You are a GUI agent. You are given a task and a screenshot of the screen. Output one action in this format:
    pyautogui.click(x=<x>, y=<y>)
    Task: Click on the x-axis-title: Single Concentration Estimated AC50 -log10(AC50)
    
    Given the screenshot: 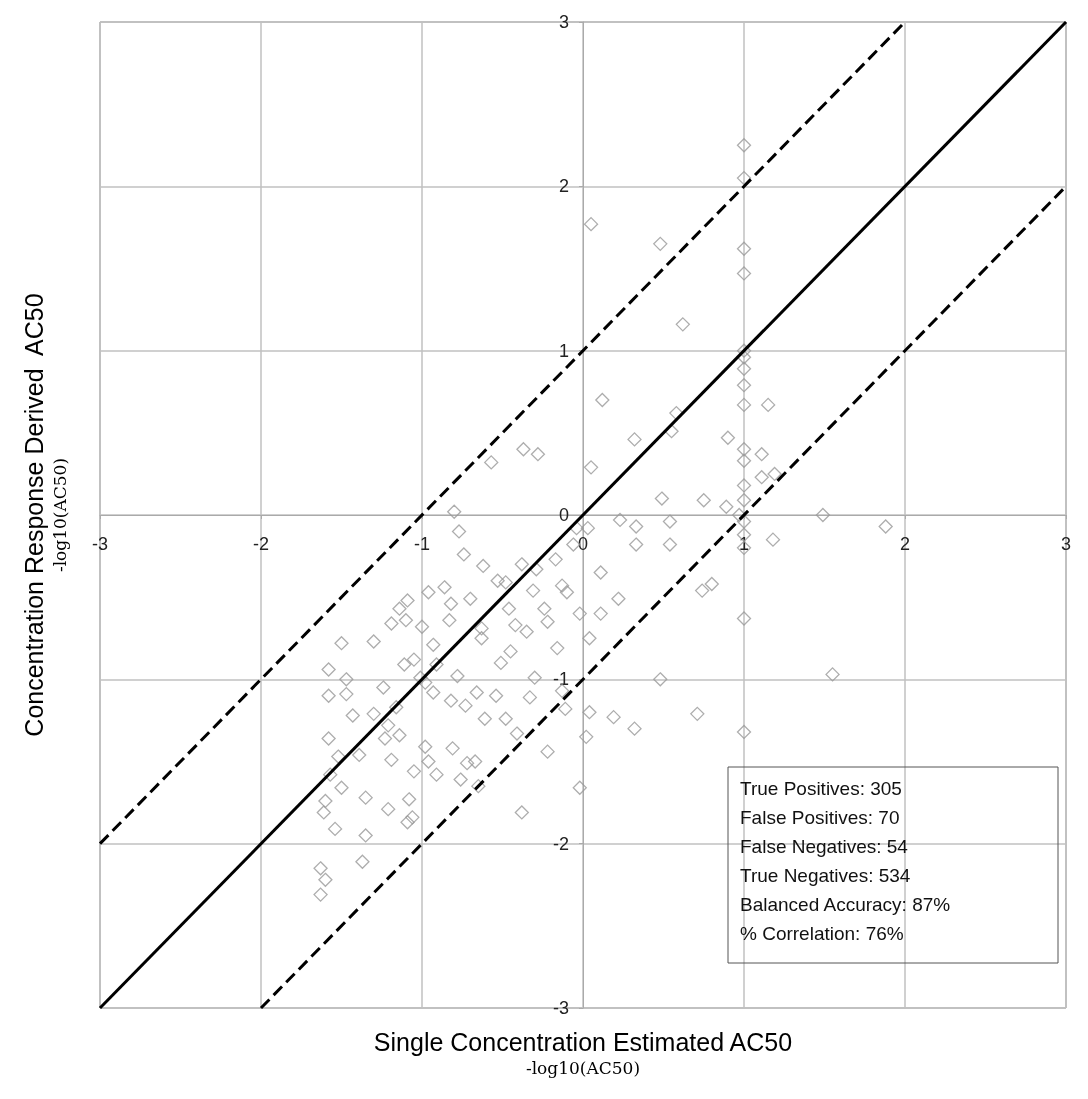 What is the action you would take?
    pyautogui.click(x=583, y=1053)
    